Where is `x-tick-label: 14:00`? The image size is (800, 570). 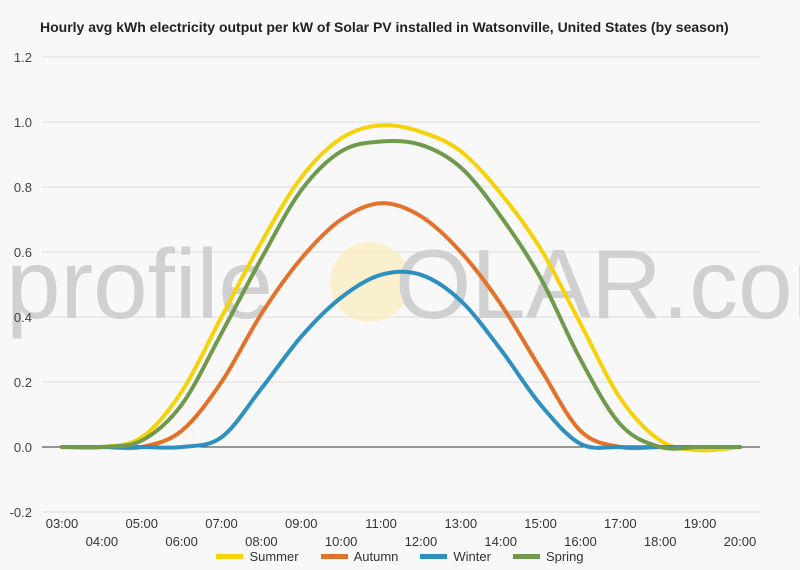
x-tick-label: 14:00 is located at coordinates (500, 541).